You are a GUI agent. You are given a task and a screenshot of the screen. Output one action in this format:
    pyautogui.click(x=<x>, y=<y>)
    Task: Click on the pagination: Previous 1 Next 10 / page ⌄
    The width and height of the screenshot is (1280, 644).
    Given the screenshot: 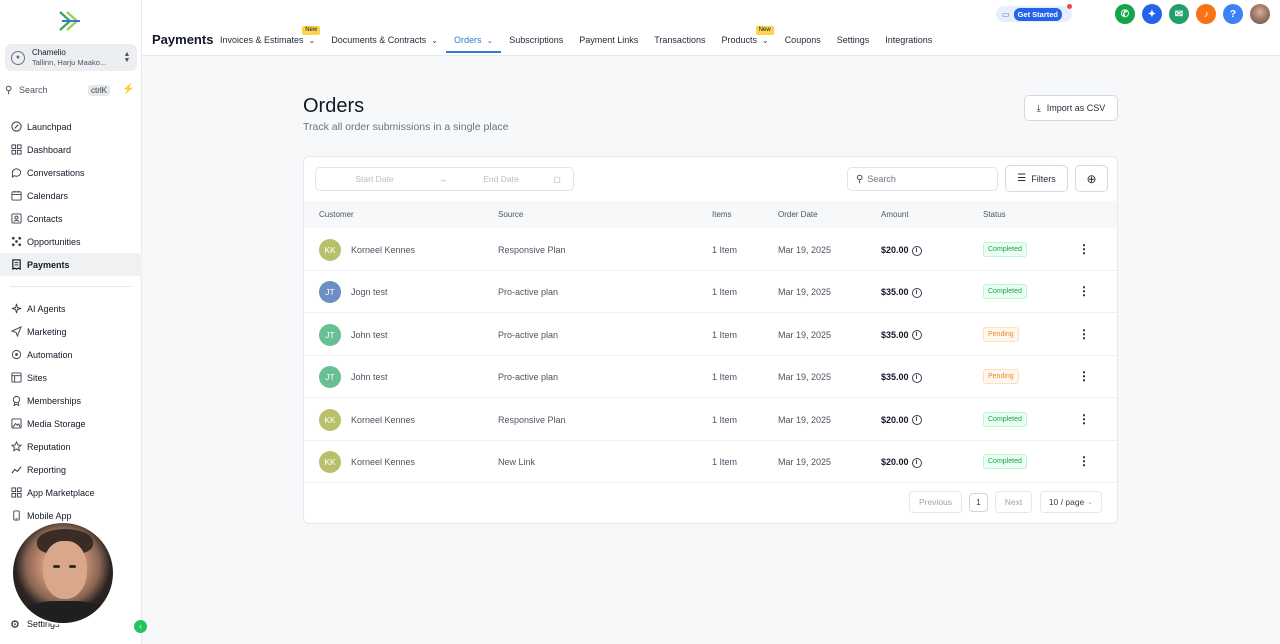 What is the action you would take?
    pyautogui.click(x=1005, y=502)
    